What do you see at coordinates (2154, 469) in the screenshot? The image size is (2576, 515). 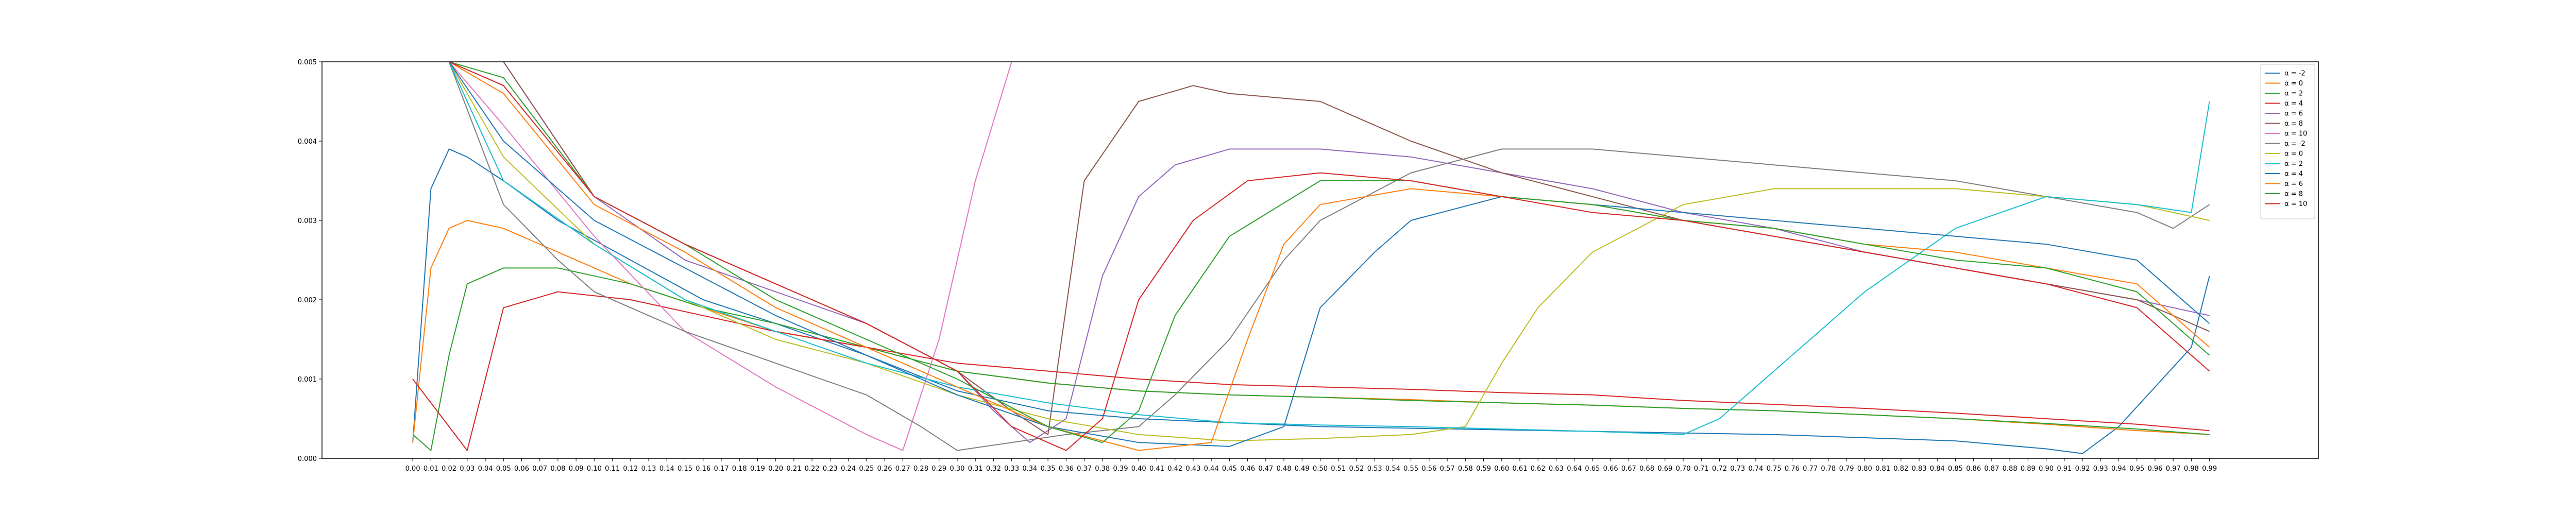 I see `x-tick-label: 0.96` at bounding box center [2154, 469].